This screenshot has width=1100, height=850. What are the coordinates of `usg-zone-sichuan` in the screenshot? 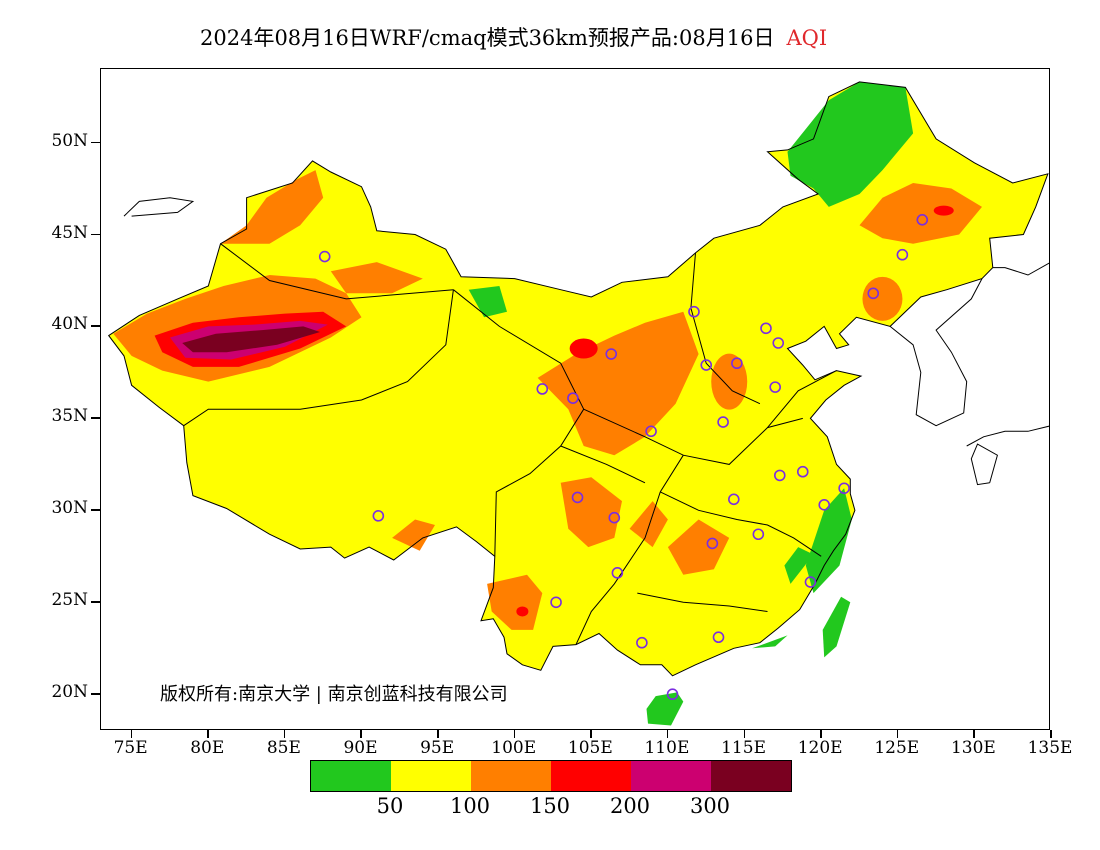 It's located at (591, 512).